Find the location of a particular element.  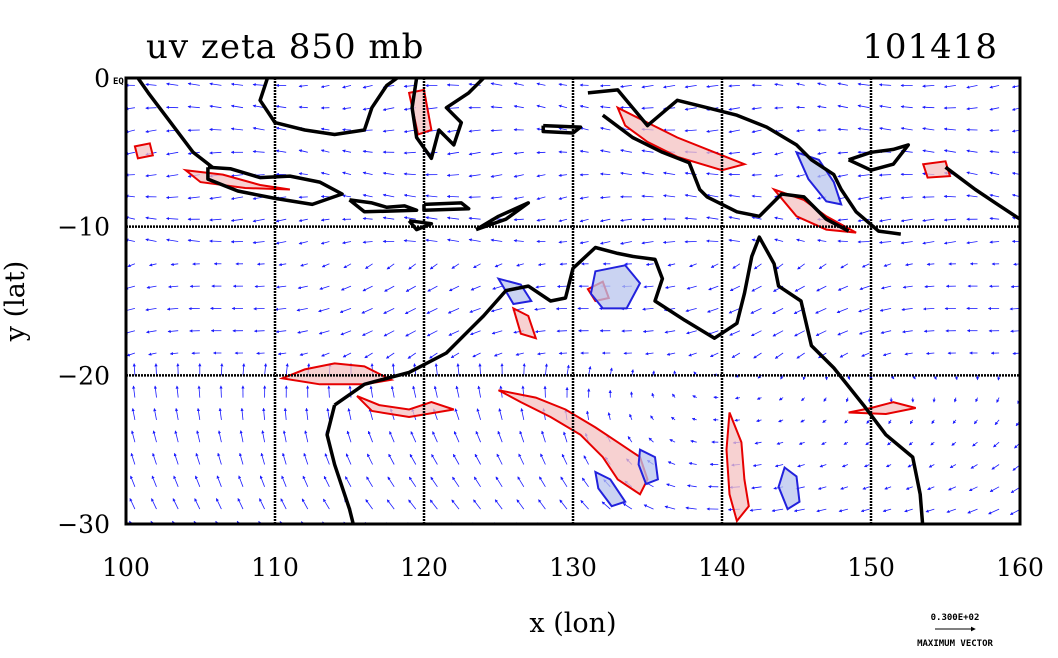

vector-legend: 0.300E+02 MAXIMUM VECTOR is located at coordinates (955, 631).